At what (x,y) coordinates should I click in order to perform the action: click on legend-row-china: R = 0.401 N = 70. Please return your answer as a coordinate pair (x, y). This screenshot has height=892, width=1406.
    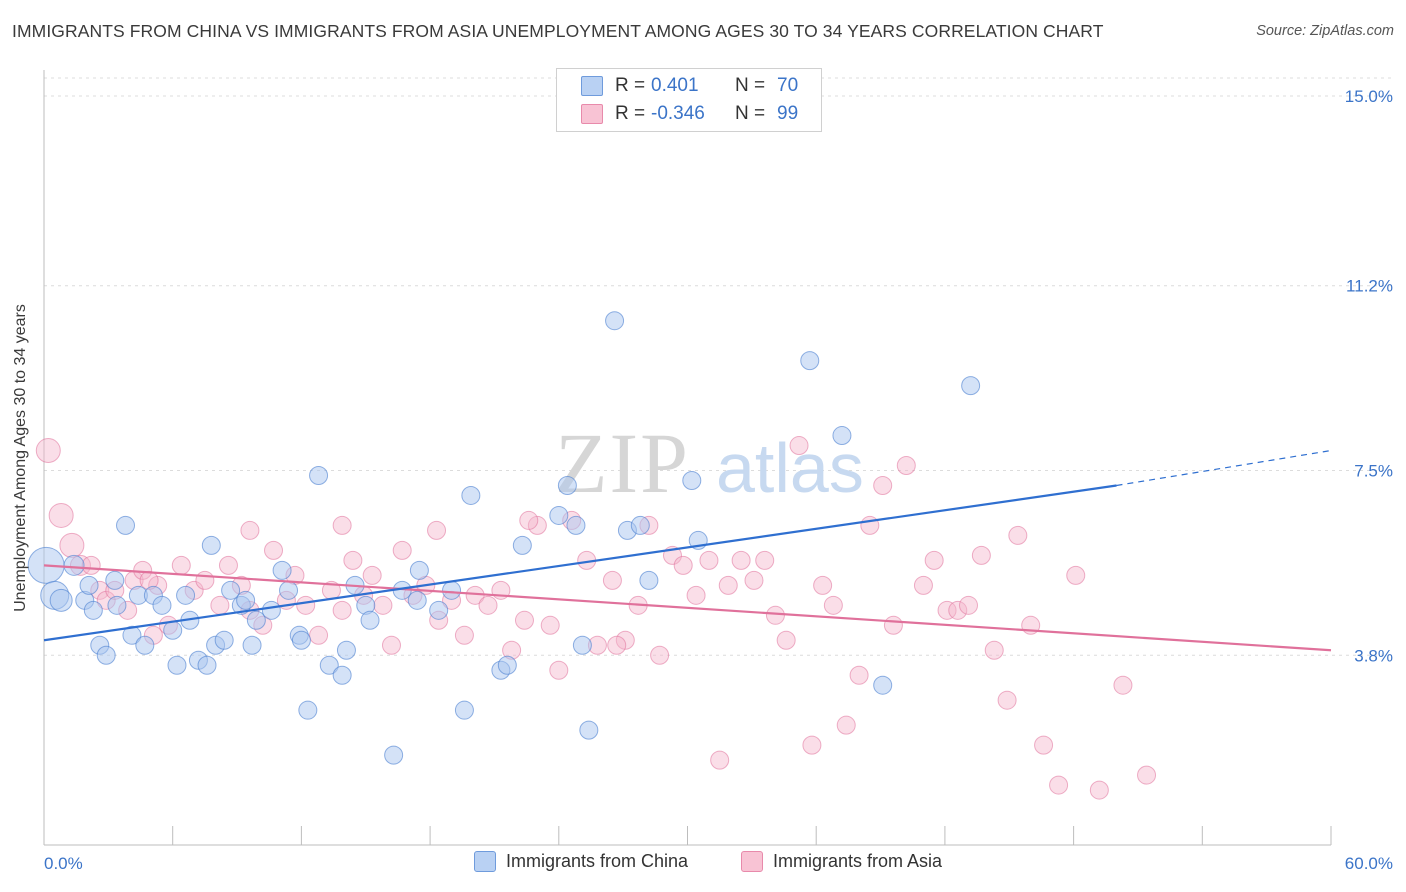
    Looking at the image, I should click on (689, 86).